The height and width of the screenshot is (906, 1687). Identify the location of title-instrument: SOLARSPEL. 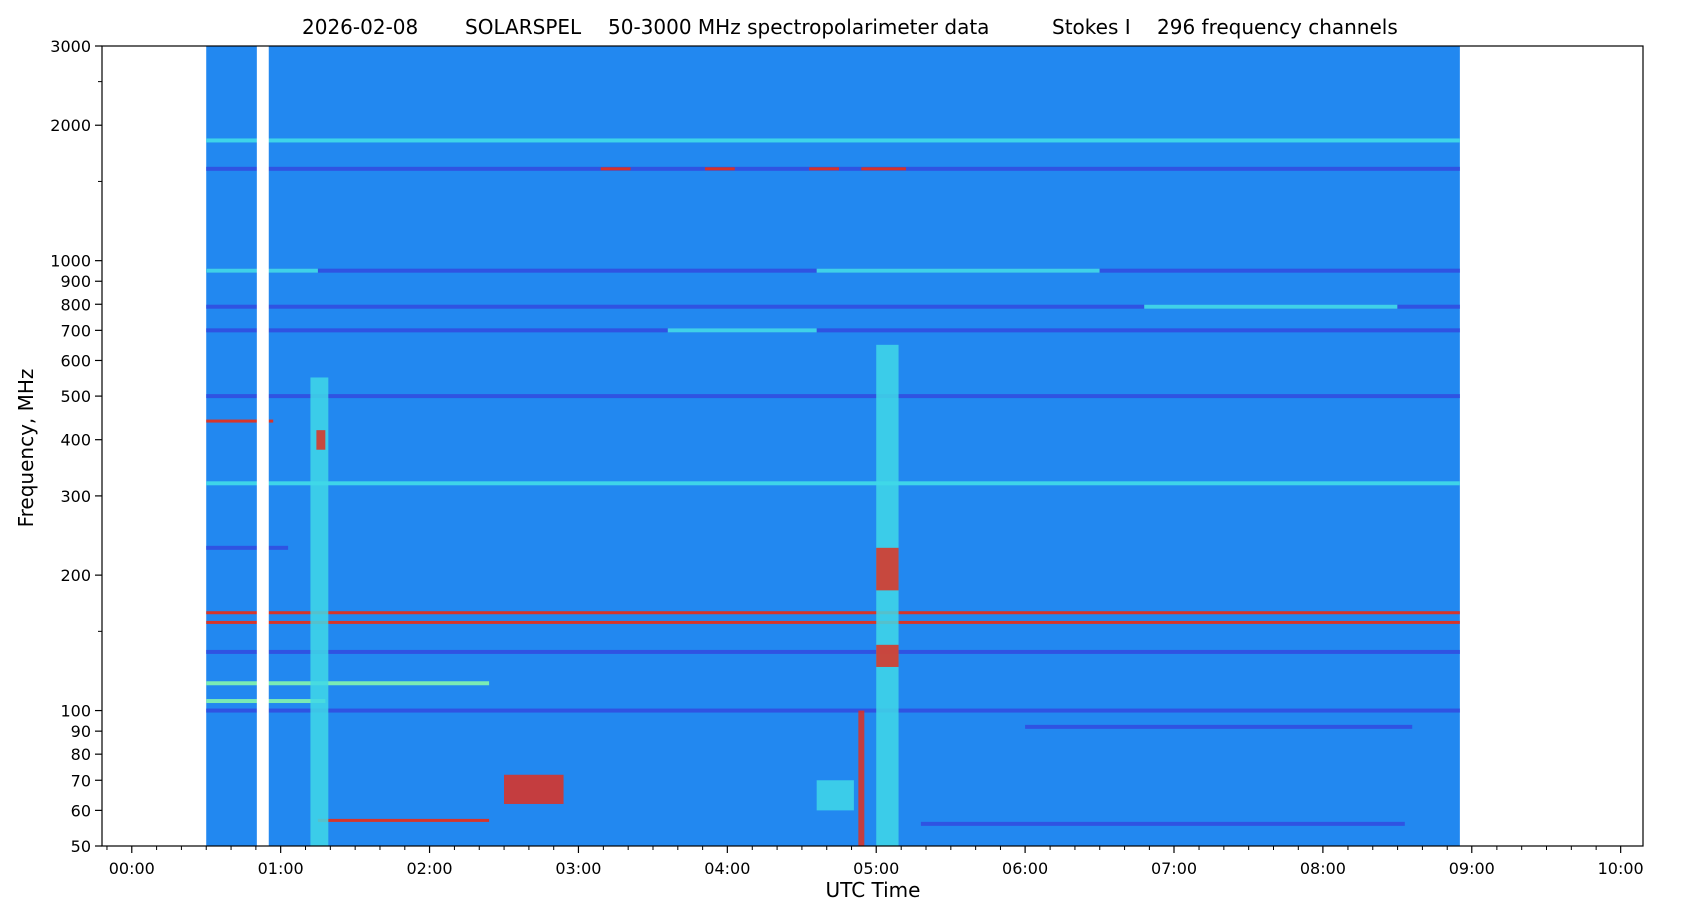
(523, 27).